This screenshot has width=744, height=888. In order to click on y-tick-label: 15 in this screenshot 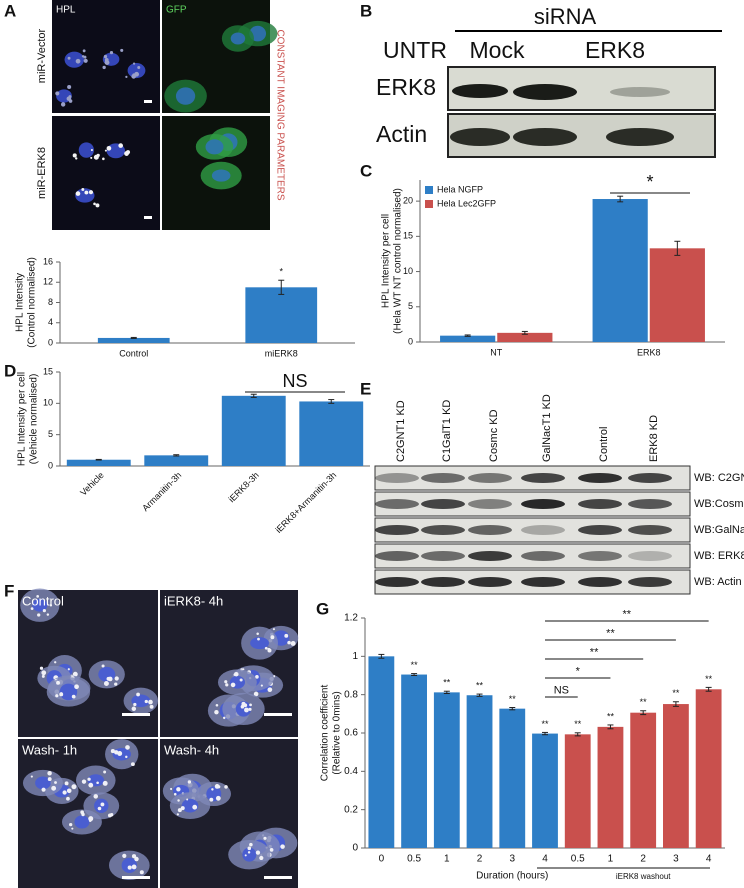, I will do `click(48, 371)`.